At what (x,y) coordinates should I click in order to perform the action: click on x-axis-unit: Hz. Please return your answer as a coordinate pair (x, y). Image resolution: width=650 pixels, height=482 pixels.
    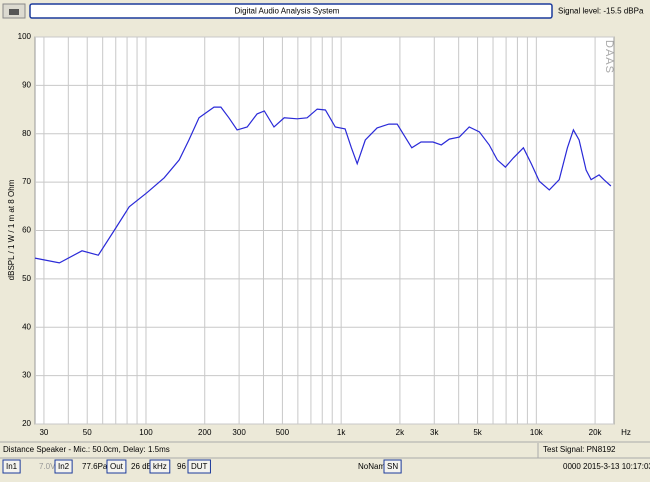
    Looking at the image, I should click on (626, 432).